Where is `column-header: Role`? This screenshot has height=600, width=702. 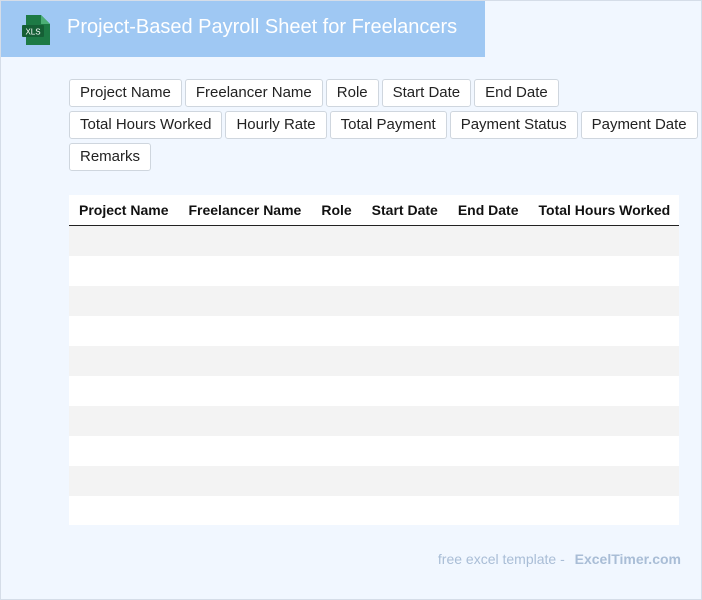 column-header: Role is located at coordinates (336, 210).